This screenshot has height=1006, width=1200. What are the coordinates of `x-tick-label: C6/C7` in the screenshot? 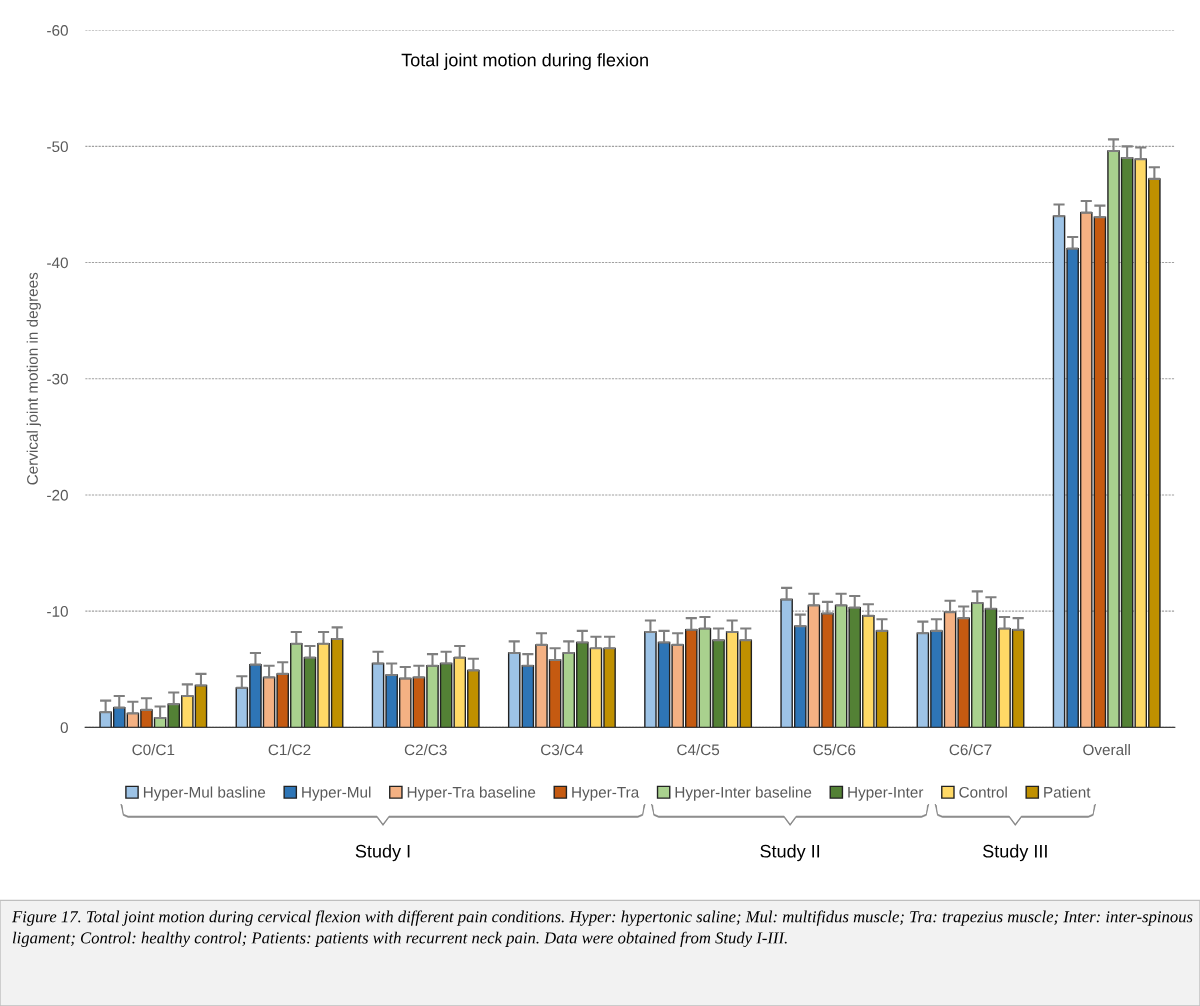 It's located at (970, 750).